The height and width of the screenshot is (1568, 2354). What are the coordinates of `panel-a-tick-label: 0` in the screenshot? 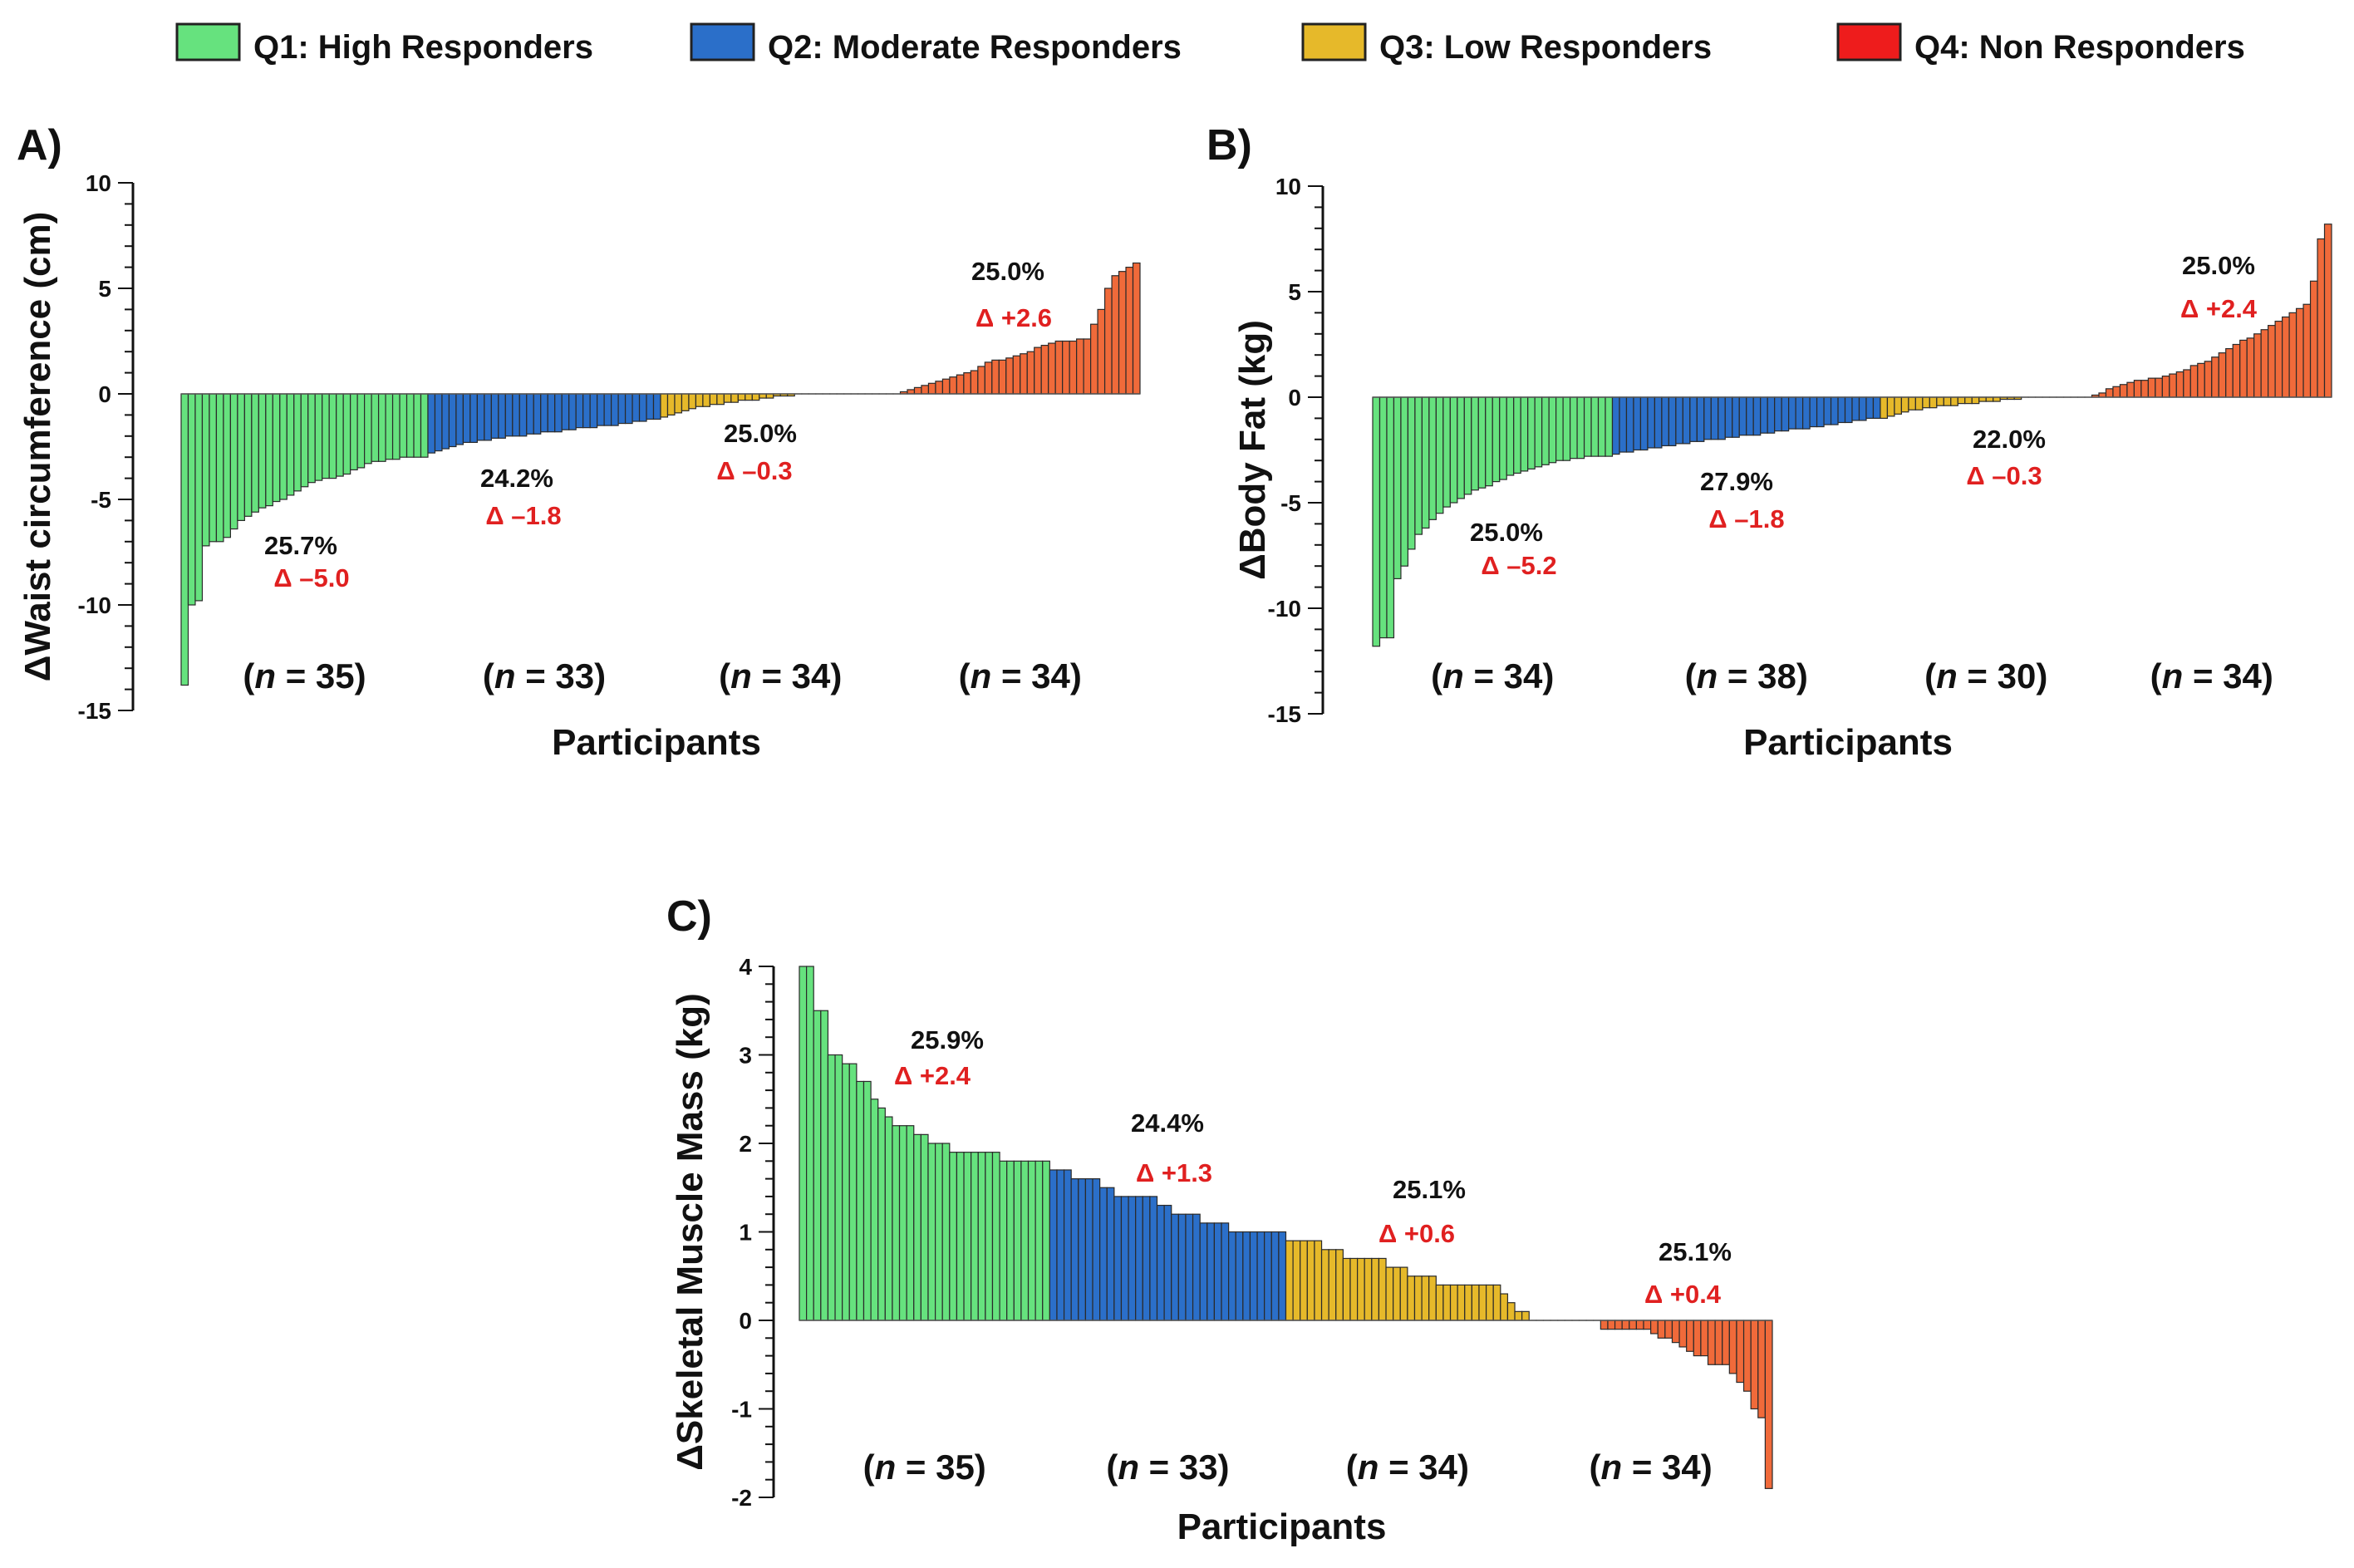 It's located at (104, 394).